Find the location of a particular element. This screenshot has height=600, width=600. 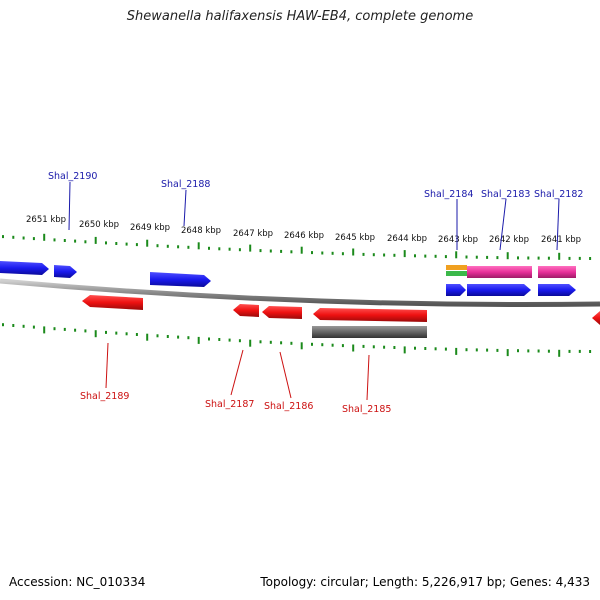

scale-label: 2646 kbp is located at coordinates (304, 236).